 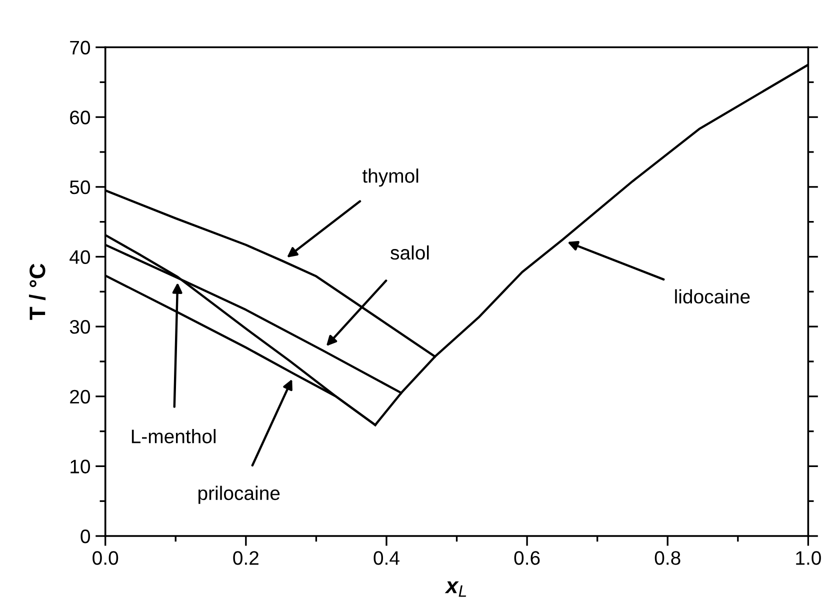 What do you see at coordinates (245, 558) in the screenshot?
I see `x-tick-label: 0.2` at bounding box center [245, 558].